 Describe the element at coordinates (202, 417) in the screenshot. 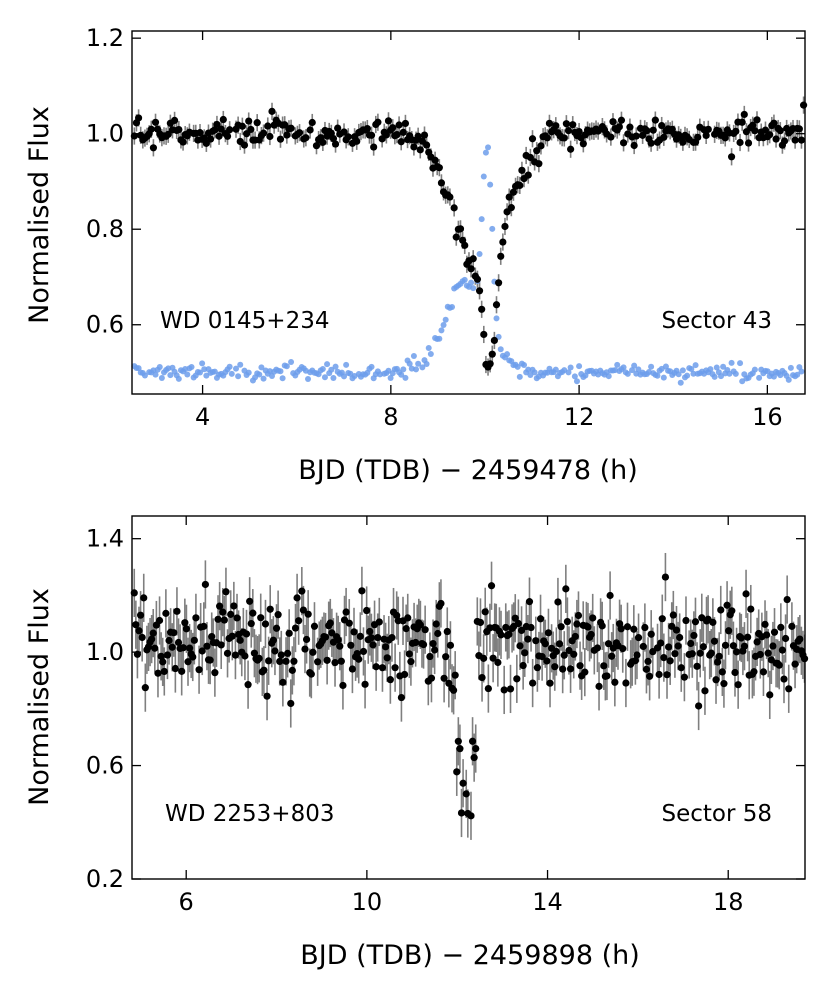

I see `x-tick-label: 4` at that location.